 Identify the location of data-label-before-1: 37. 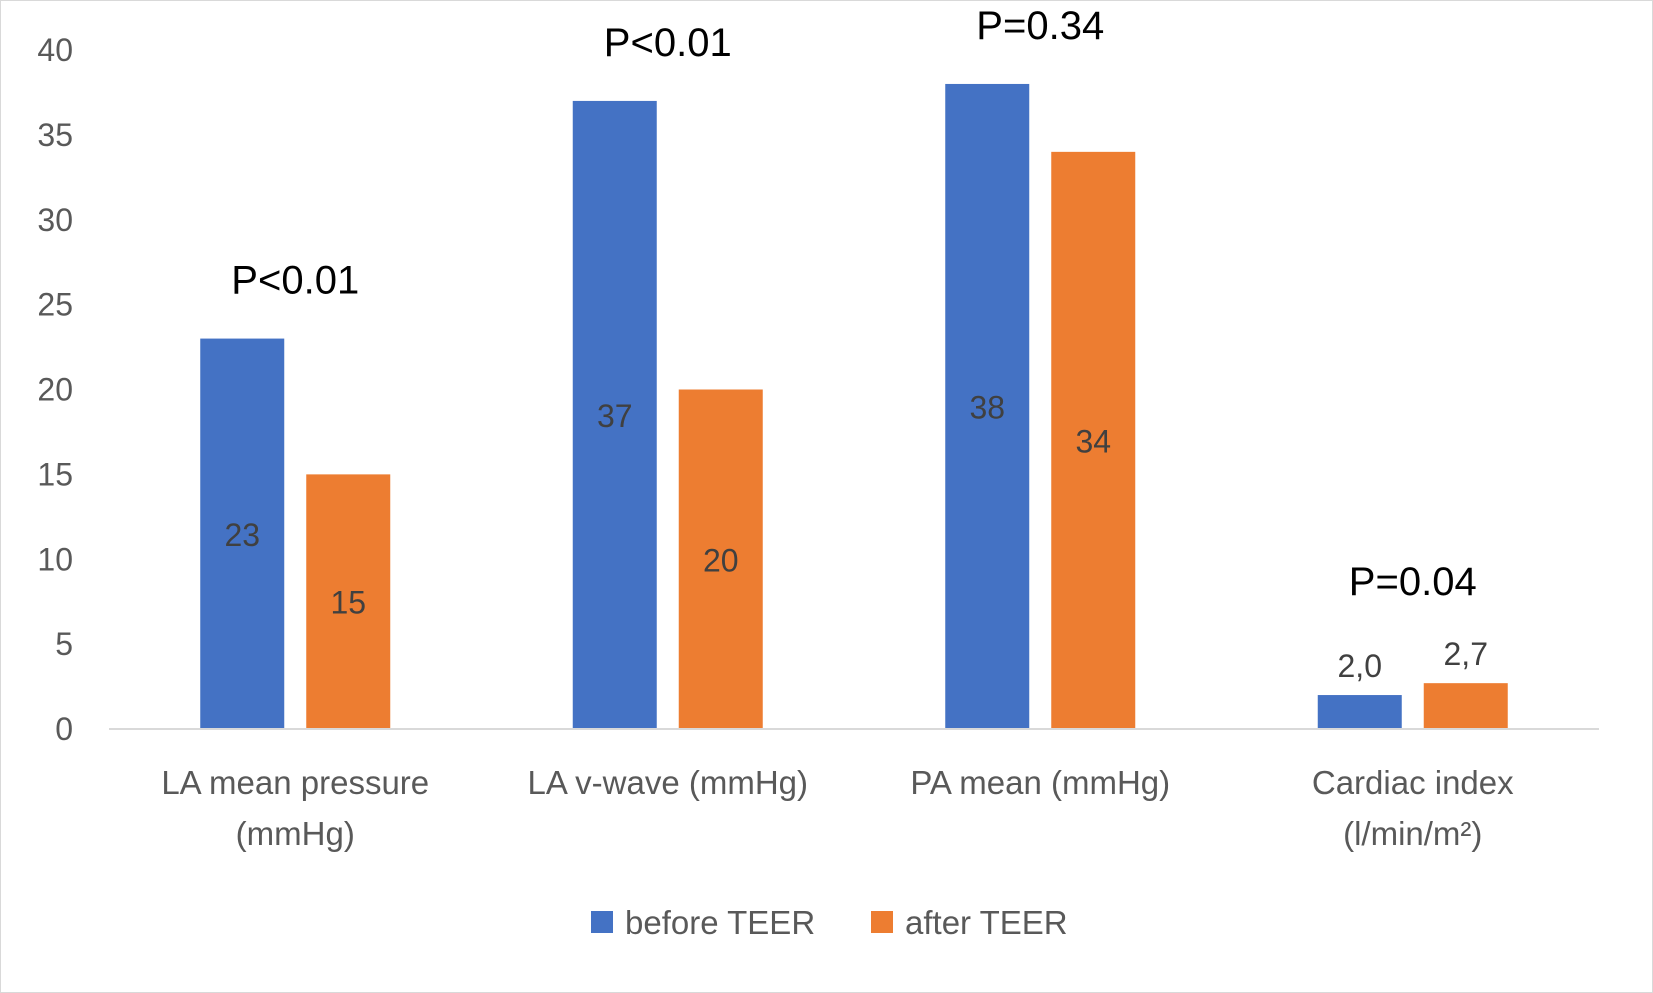
(615, 416).